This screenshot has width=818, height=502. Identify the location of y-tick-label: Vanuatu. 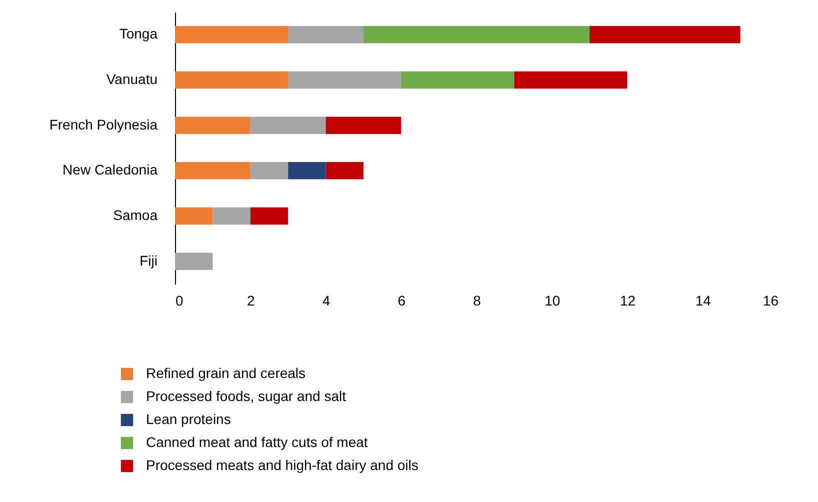
(132, 79).